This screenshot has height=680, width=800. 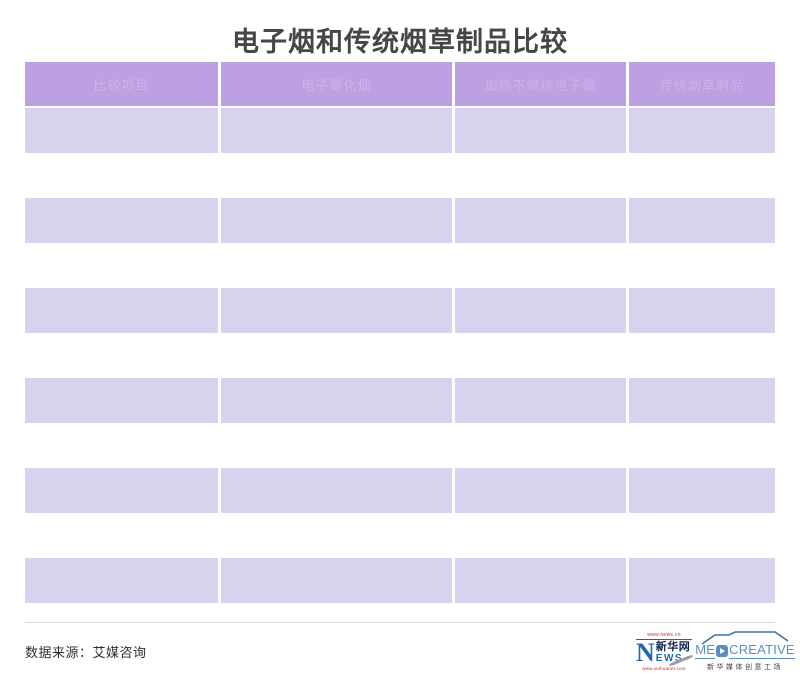 I want to click on page-title: 电子烟和传统烟草制品比较, so click(x=400, y=42).